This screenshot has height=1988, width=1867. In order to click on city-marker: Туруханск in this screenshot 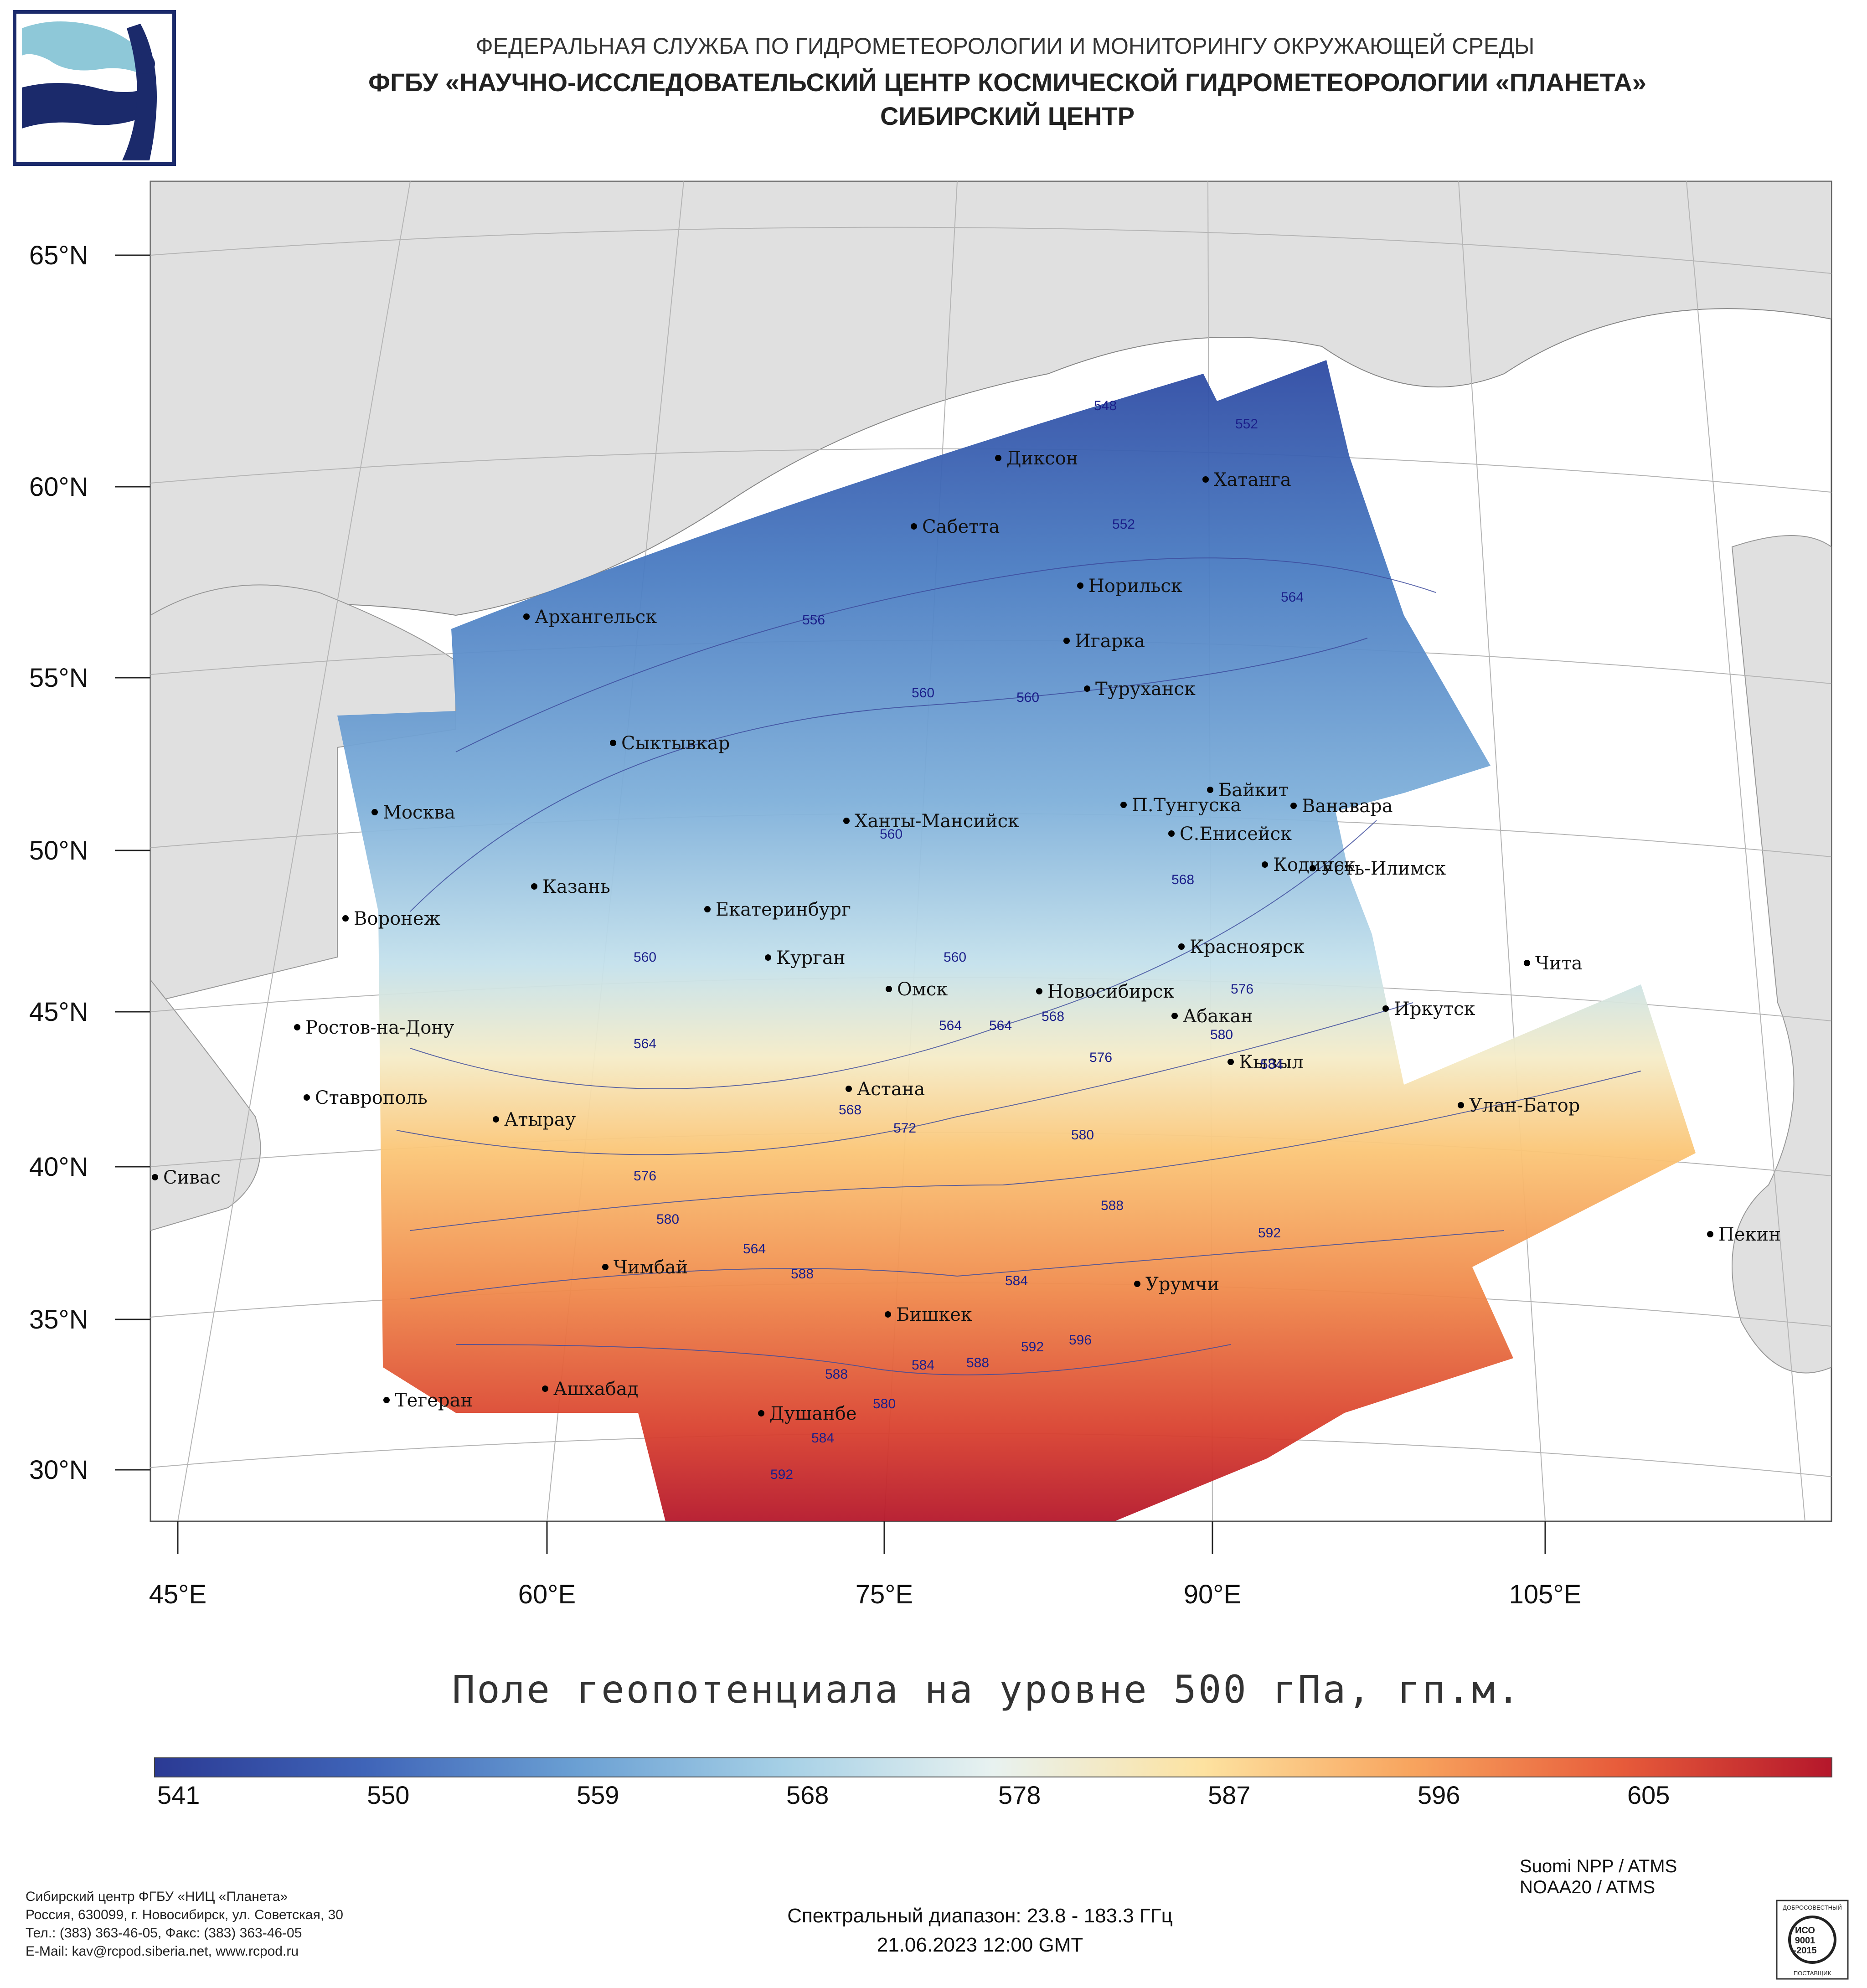, I will do `click(1140, 690)`.